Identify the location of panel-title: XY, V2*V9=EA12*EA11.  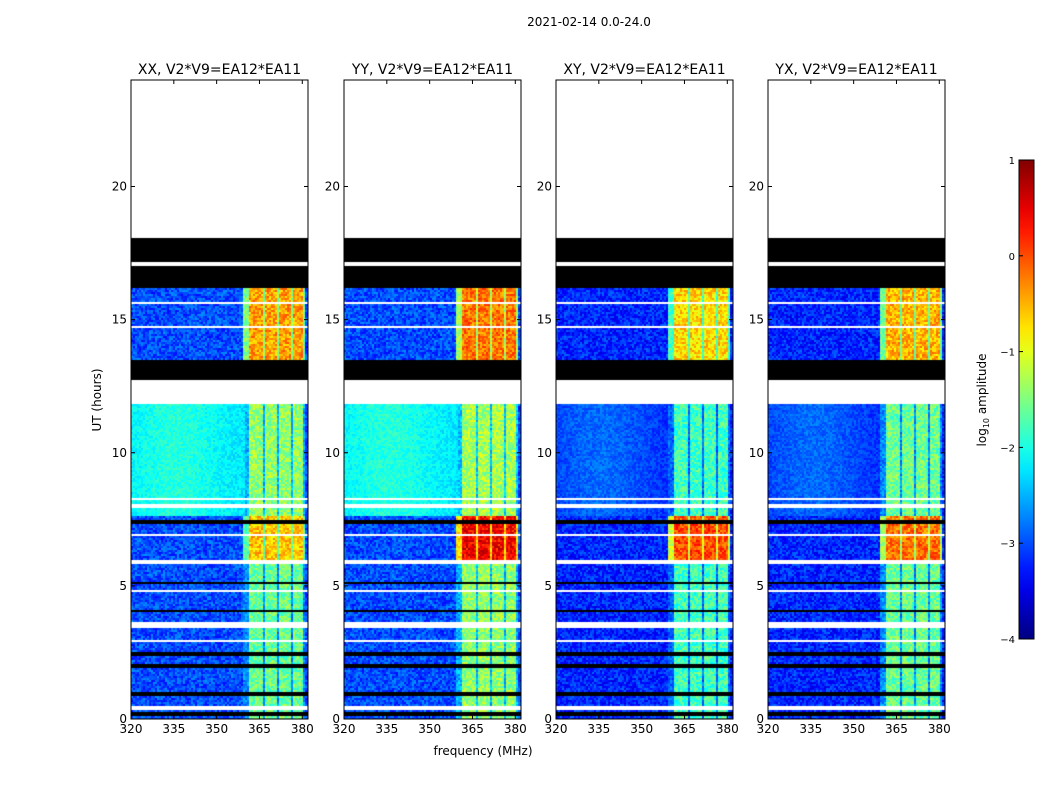
(644, 70).